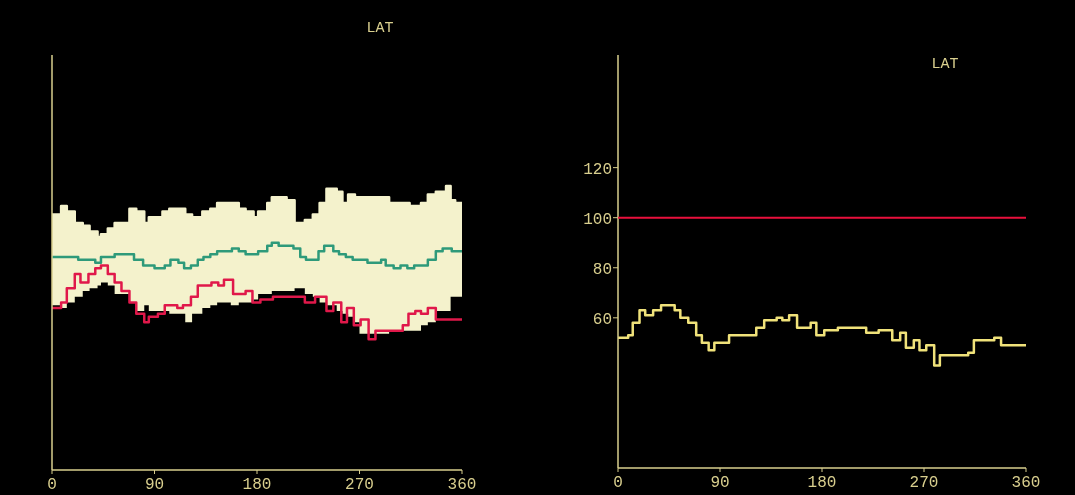 The height and width of the screenshot is (495, 1075). Describe the element at coordinates (597, 219) in the screenshot. I see `y-tick-label: 100` at that location.